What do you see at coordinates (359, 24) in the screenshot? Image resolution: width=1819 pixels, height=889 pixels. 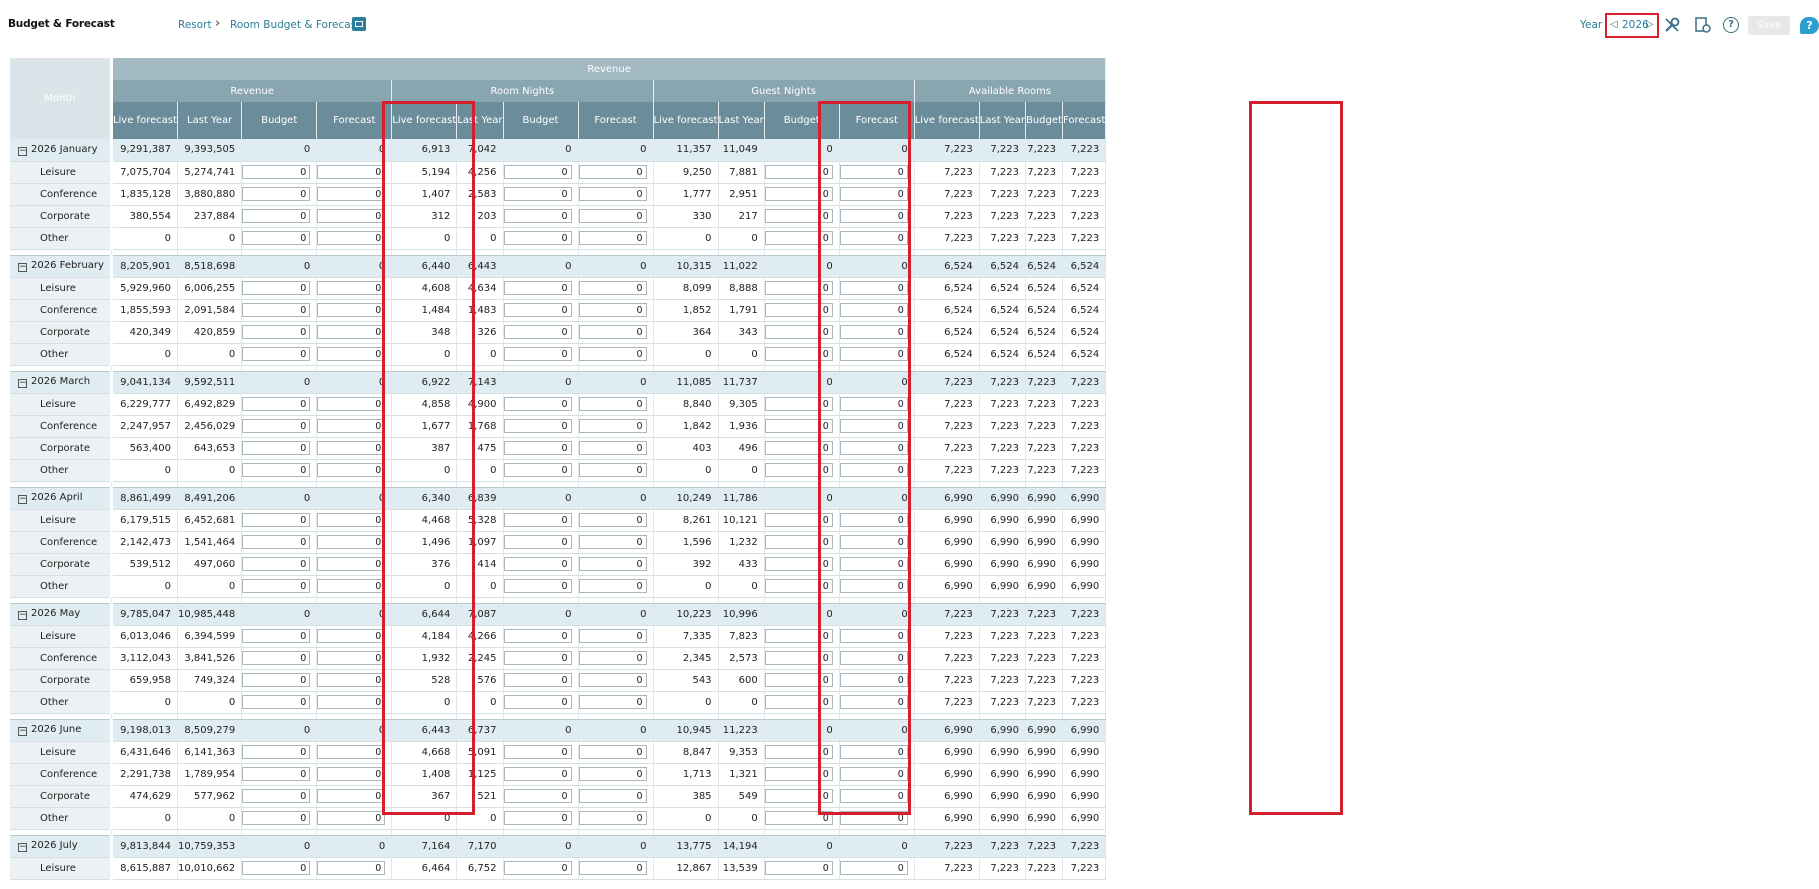 I see `export-icon` at bounding box center [359, 24].